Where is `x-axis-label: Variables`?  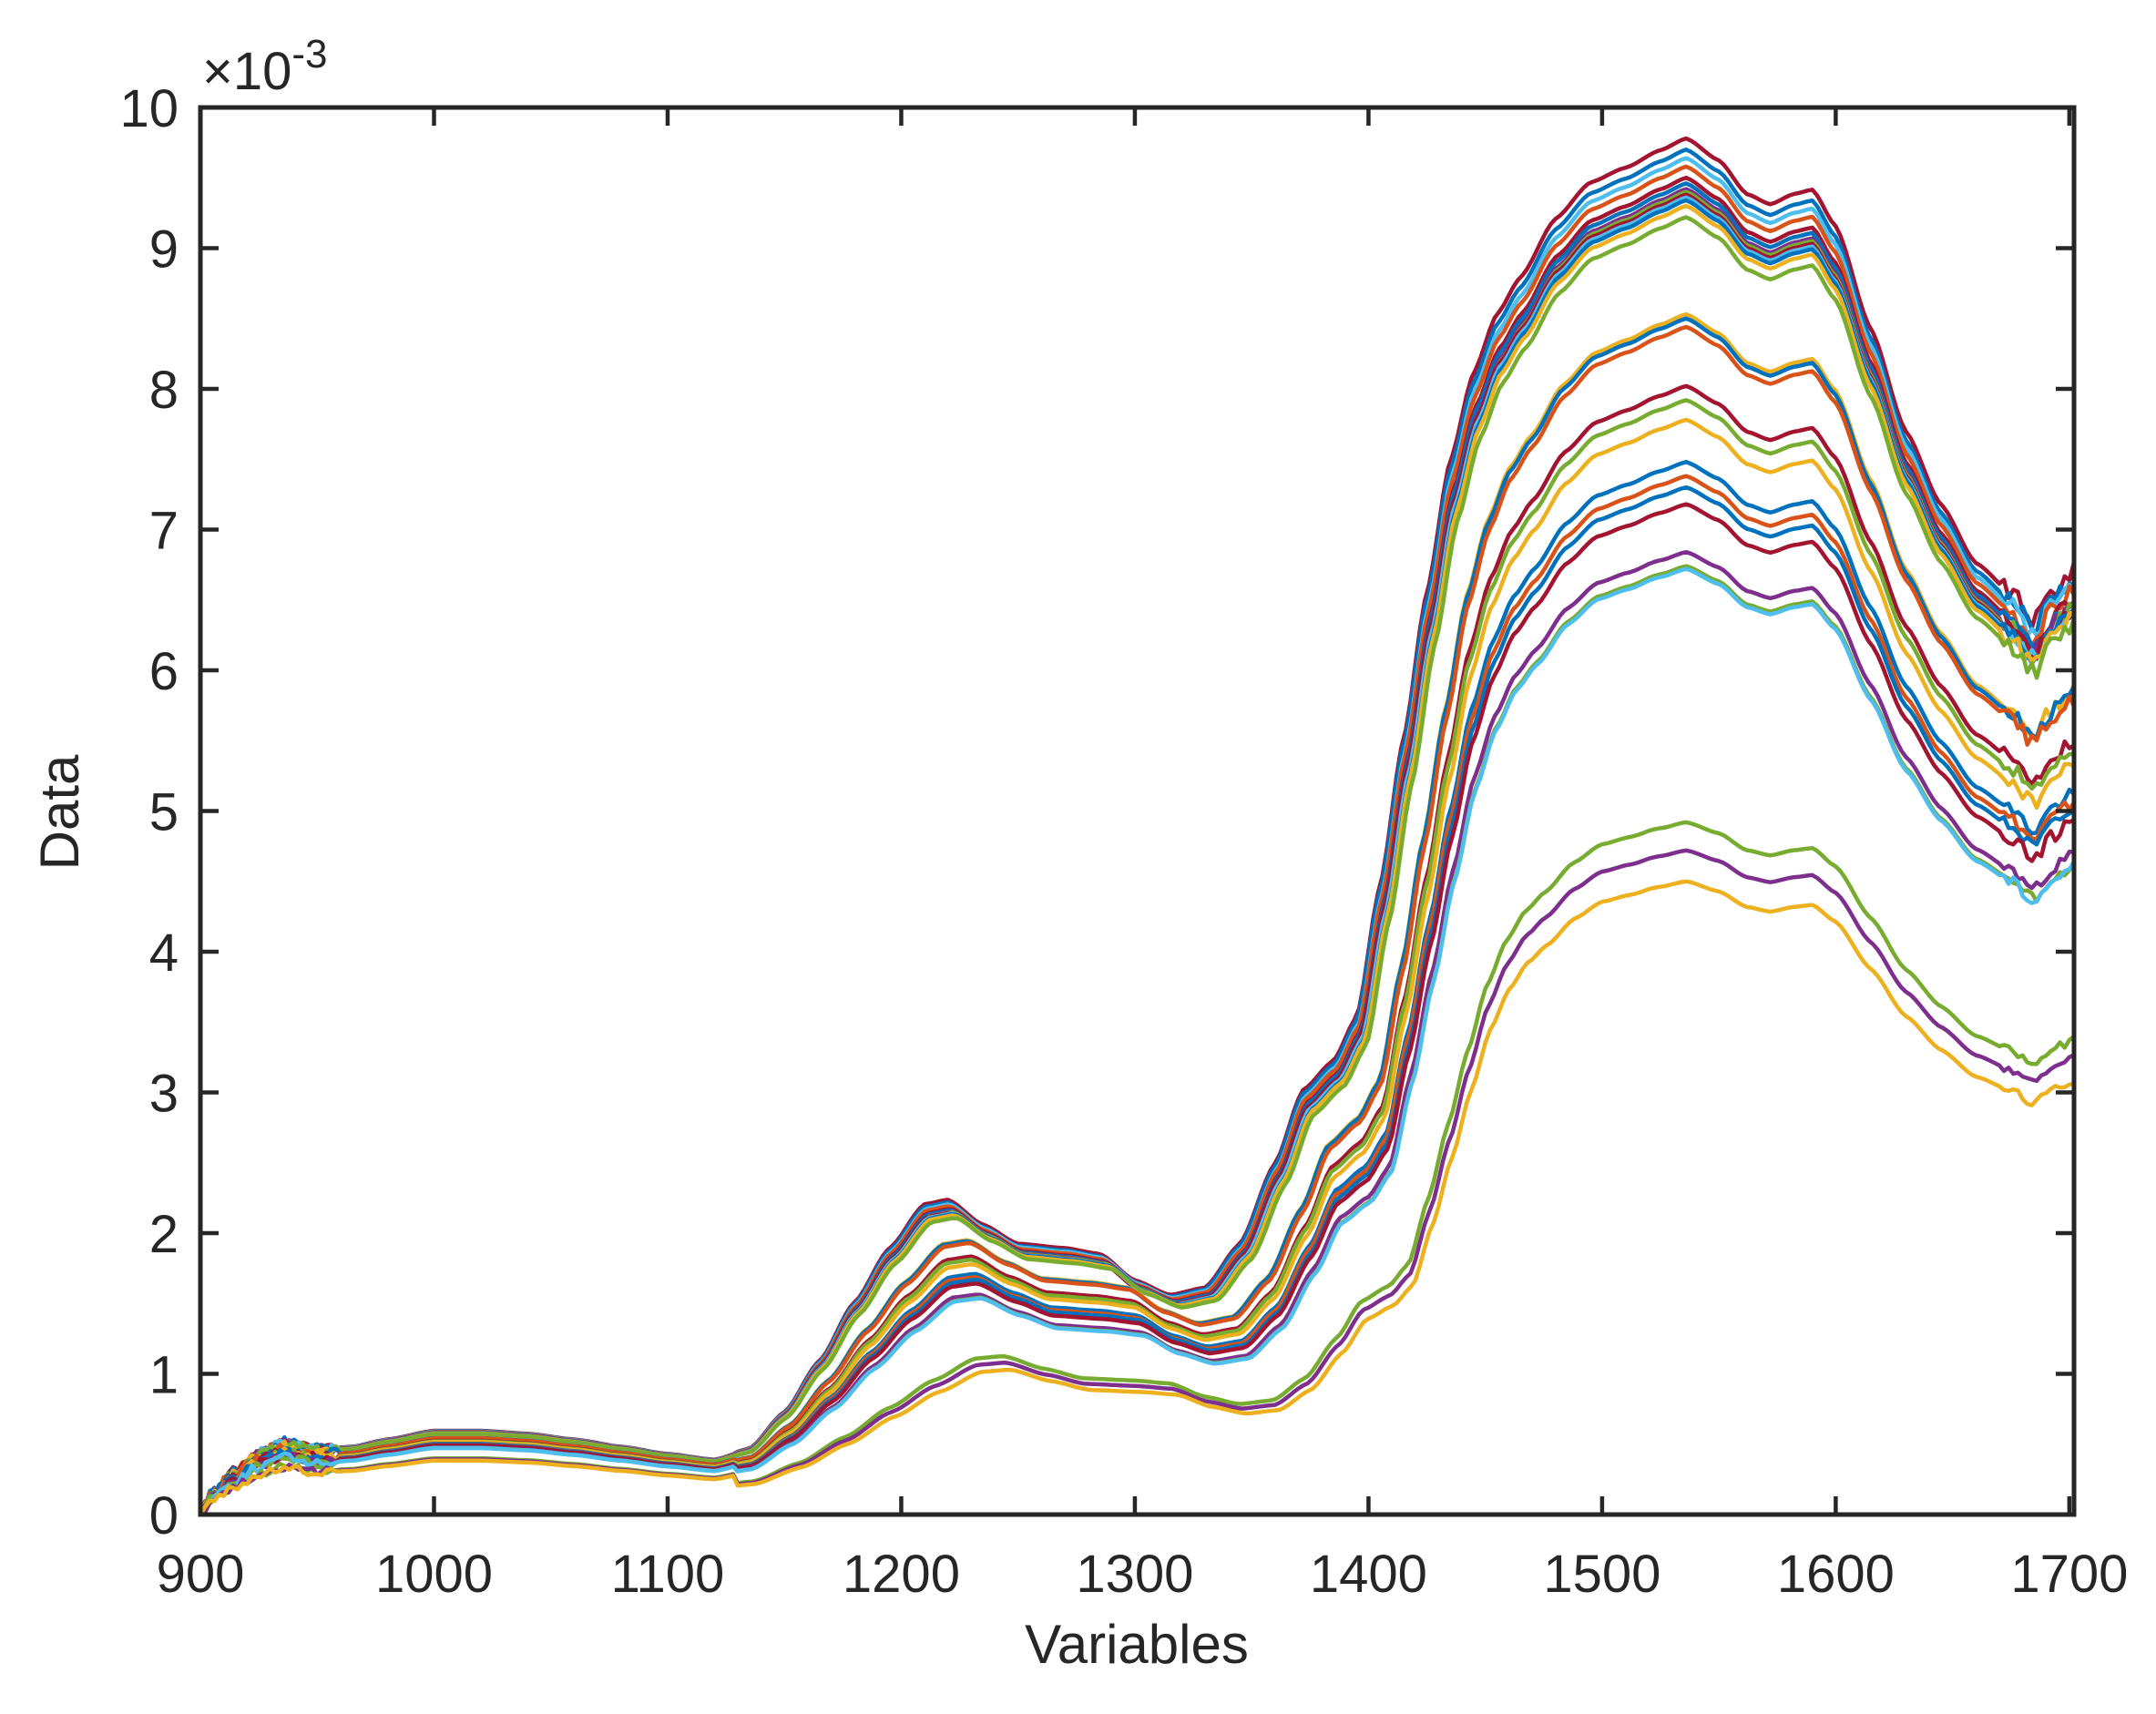
x-axis-label: Variables is located at coordinates (1137, 1644).